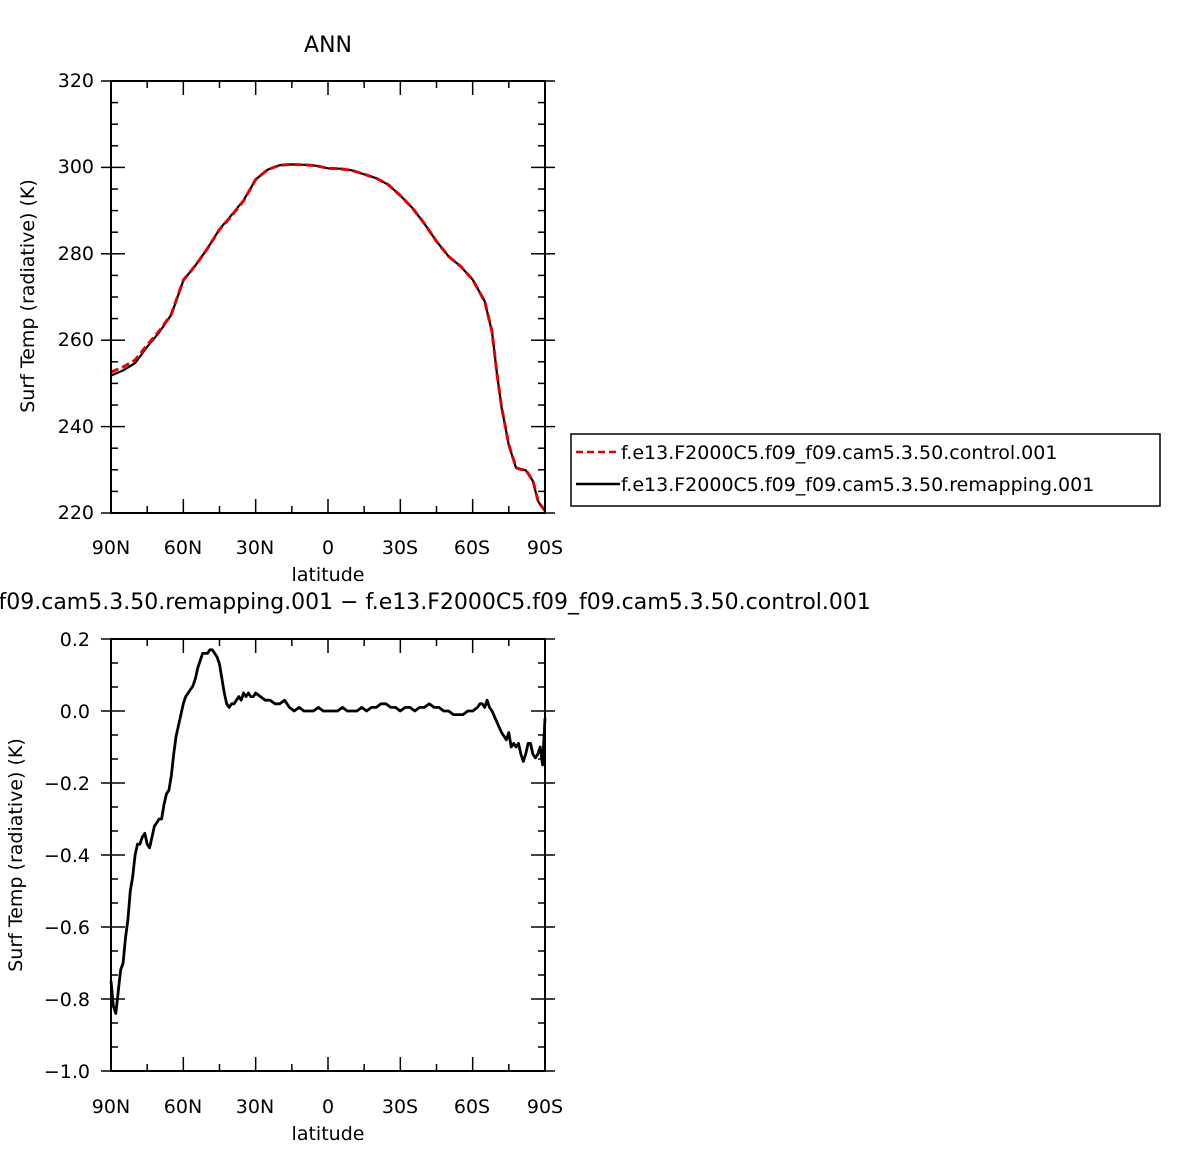 Image resolution: width=1177 pixels, height=1174 pixels. I want to click on legend-frame, so click(865, 470).